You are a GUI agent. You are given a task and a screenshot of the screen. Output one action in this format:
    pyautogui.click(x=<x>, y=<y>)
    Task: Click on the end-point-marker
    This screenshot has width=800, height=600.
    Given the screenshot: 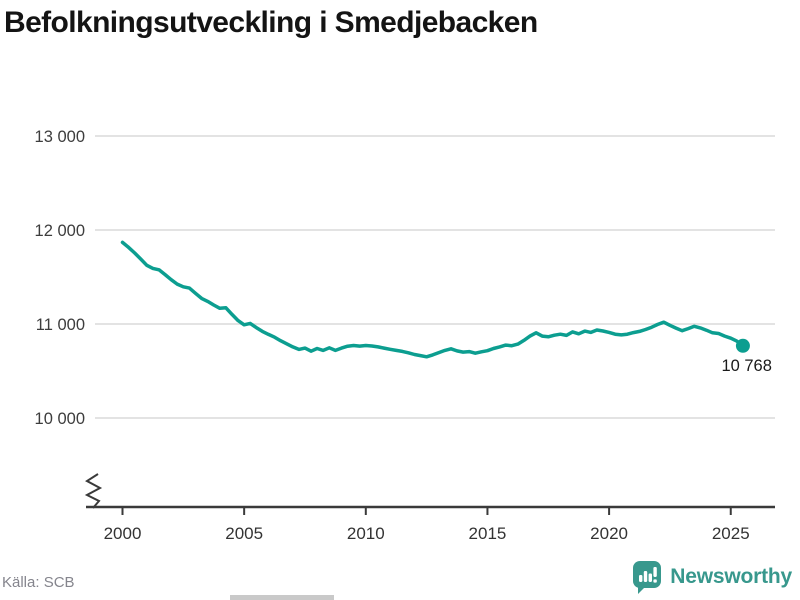 What is the action you would take?
    pyautogui.click(x=742, y=345)
    